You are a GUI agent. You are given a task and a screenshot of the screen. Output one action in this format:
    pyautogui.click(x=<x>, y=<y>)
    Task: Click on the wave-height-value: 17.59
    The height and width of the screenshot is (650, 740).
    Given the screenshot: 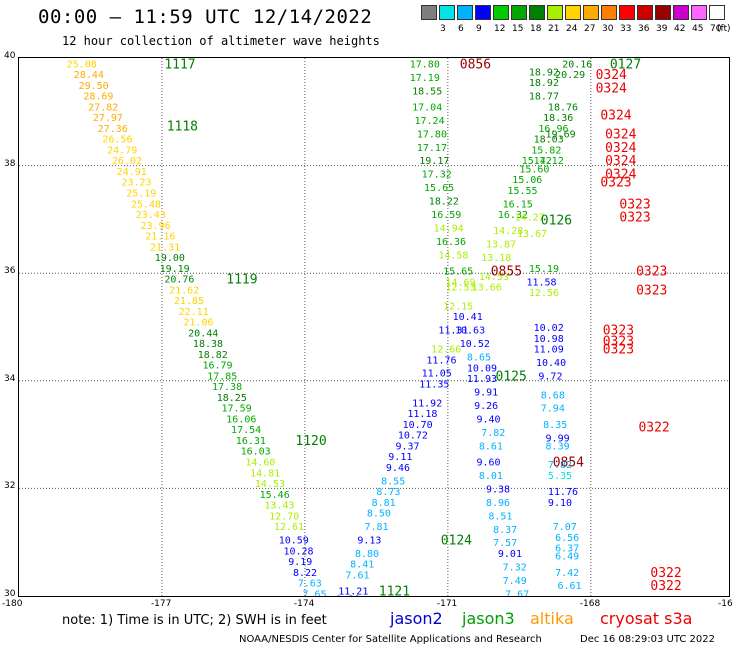 What is the action you would take?
    pyautogui.click(x=237, y=409)
    